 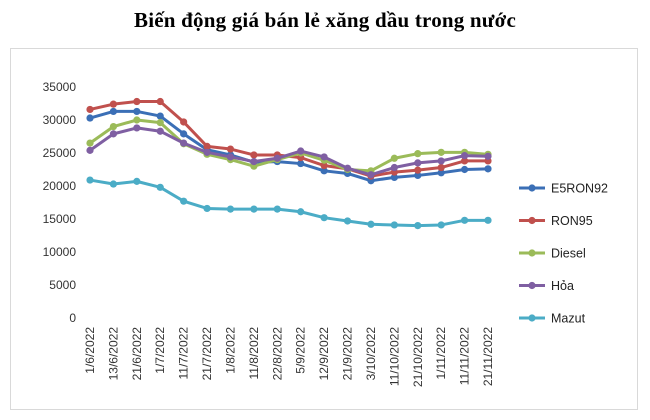 I want to click on x-tick-label: 21/10/2022, so click(x=418, y=357).